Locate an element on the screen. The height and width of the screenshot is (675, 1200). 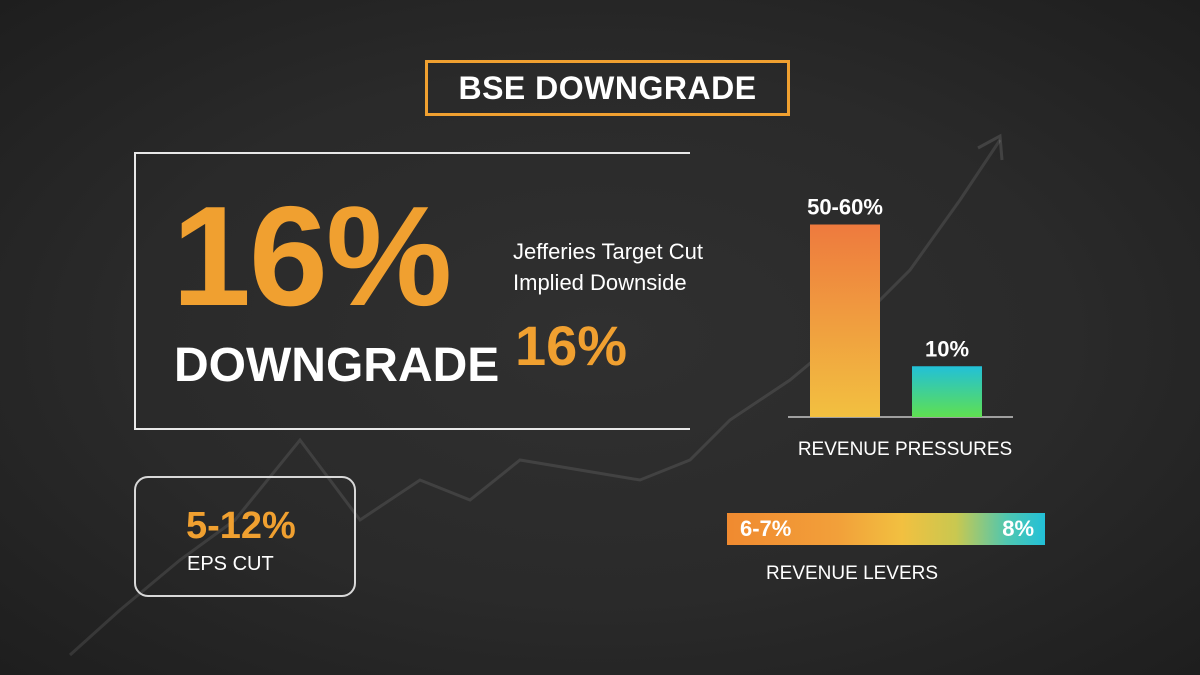
bar-label-1: 50-60% is located at coordinates (845, 207).